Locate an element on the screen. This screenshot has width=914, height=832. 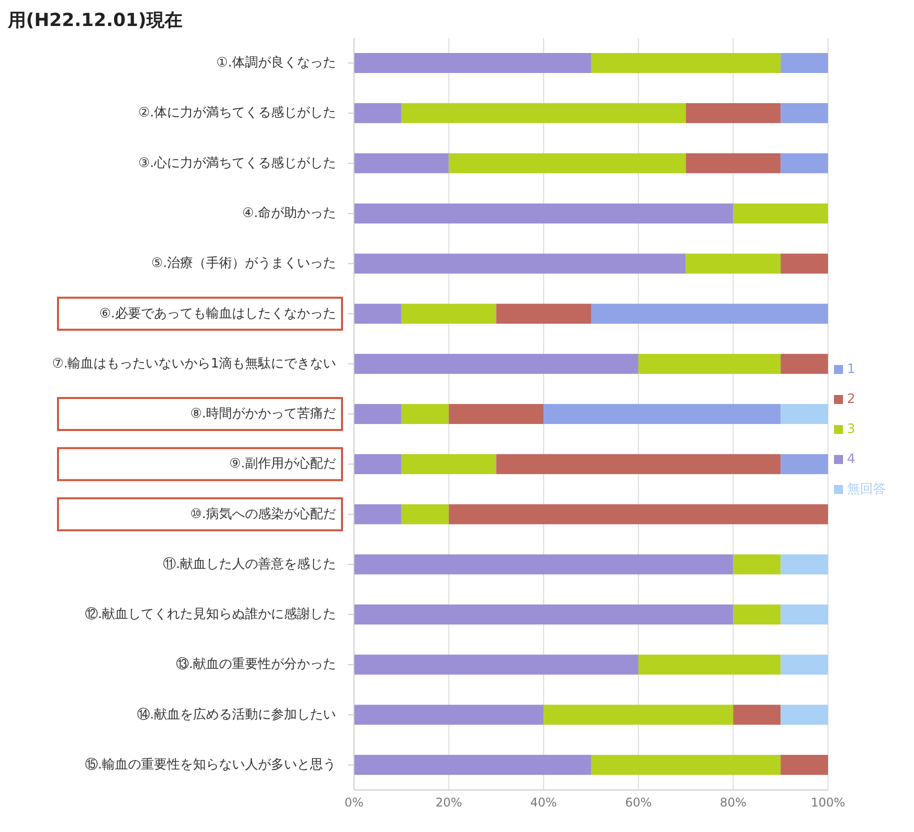
y-tick-label: ④.命が助かった is located at coordinates (289, 214).